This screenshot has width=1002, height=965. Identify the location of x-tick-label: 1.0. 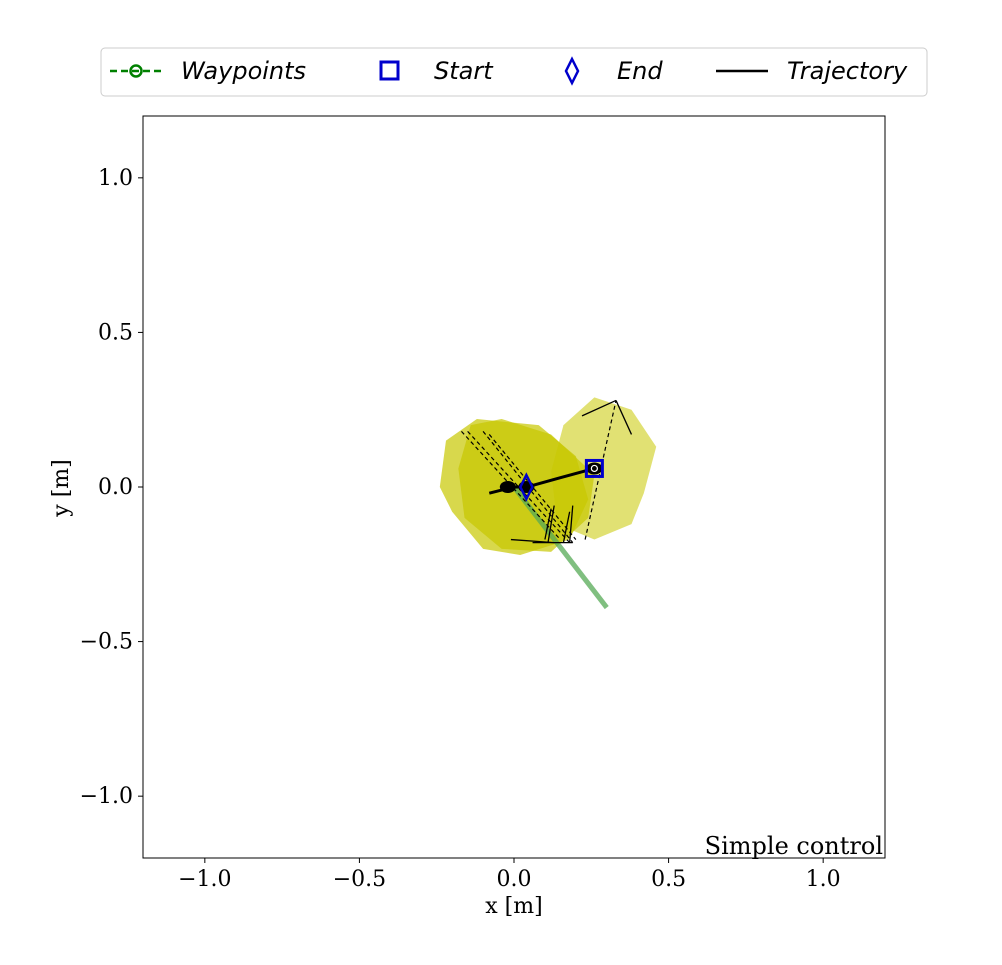
(823, 879).